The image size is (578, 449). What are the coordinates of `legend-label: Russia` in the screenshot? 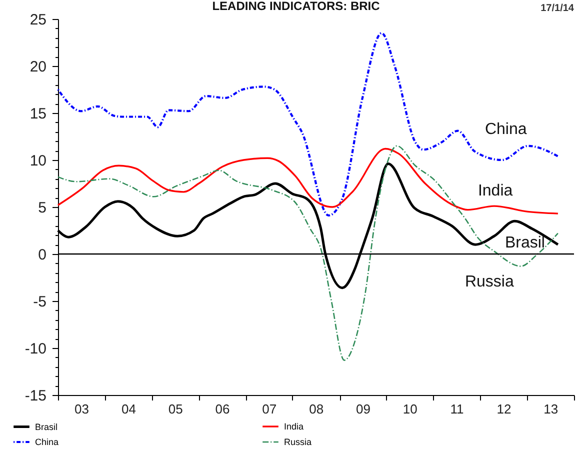 It's located at (298, 442).